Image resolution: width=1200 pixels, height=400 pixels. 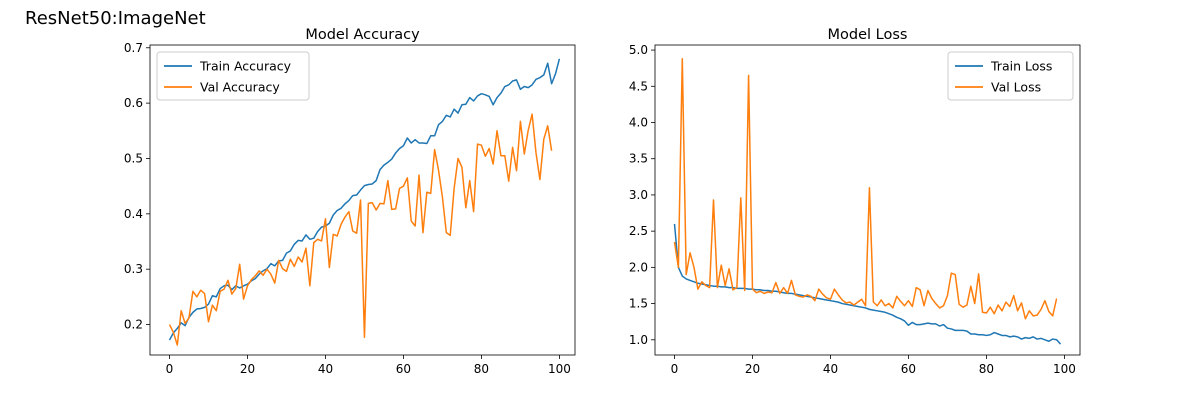 I want to click on loss-y-tick-label: 3.5, so click(x=638, y=159).